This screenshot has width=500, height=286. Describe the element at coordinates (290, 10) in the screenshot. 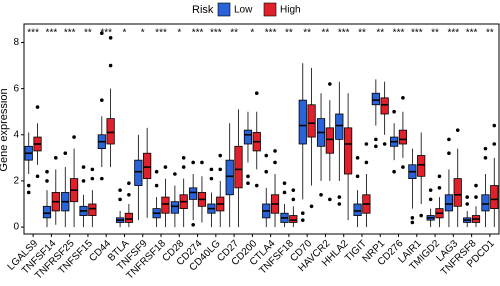

I see `legend-label: High` at that location.